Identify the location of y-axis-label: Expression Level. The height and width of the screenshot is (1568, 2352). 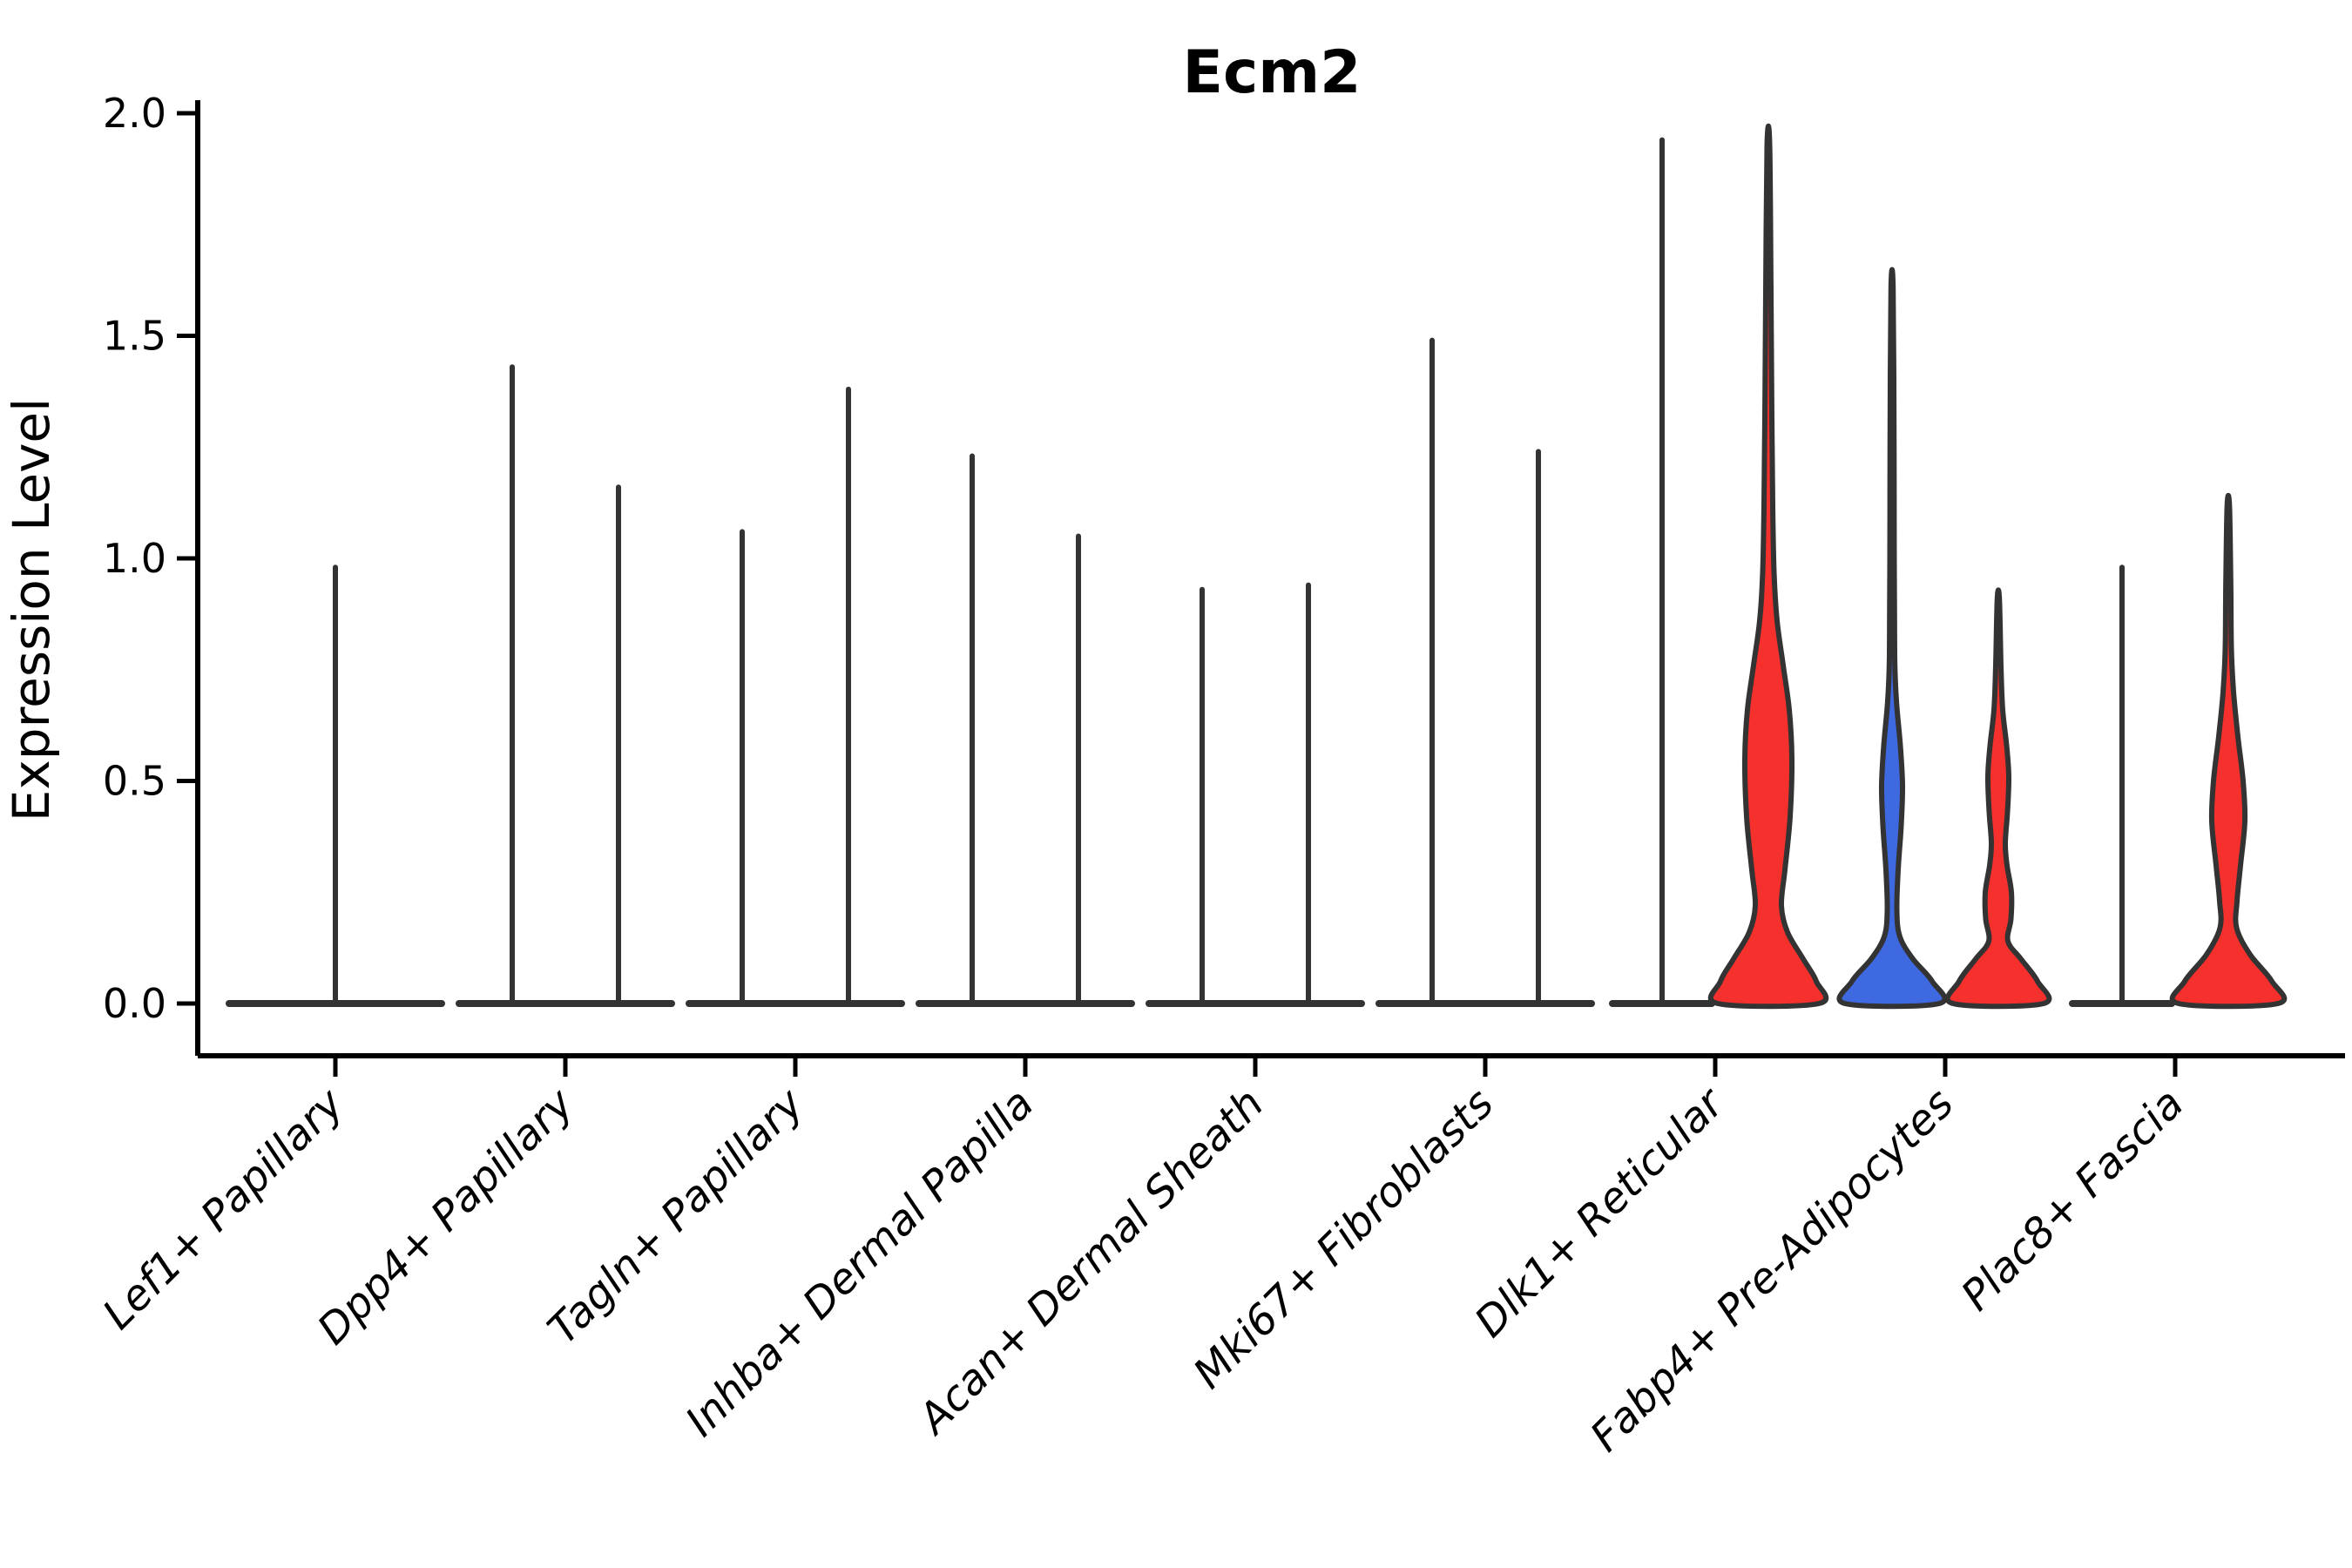
(32, 609).